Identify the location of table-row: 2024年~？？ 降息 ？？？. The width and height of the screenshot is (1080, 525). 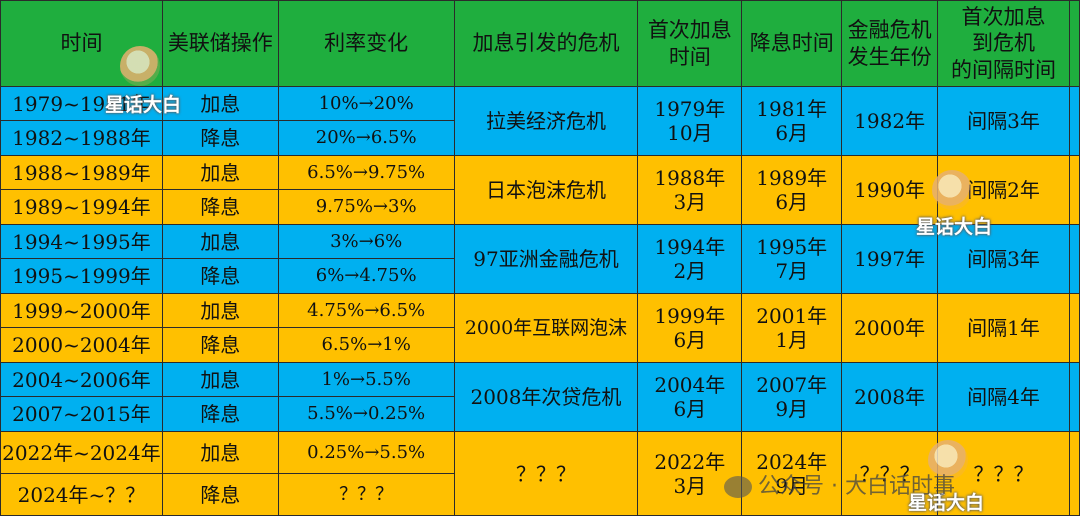
(540, 494).